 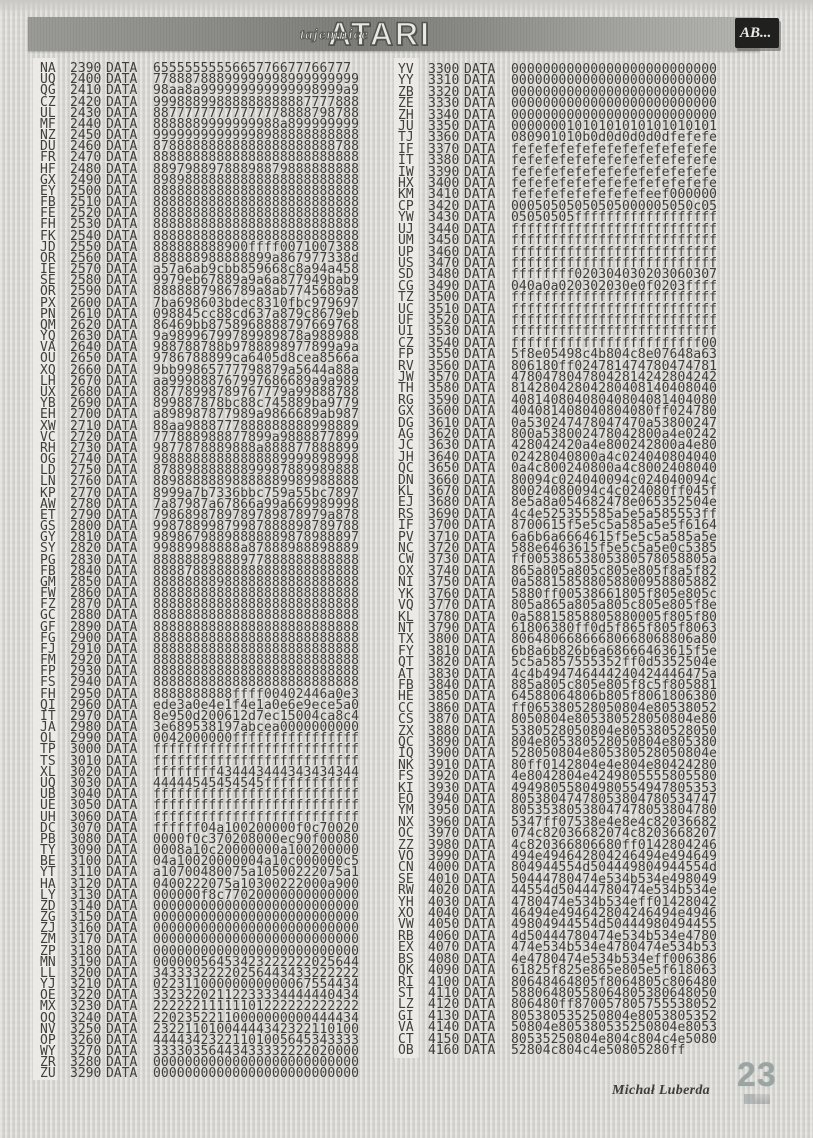 I want to click on checksum-code: EH, so click(x=48, y=415).